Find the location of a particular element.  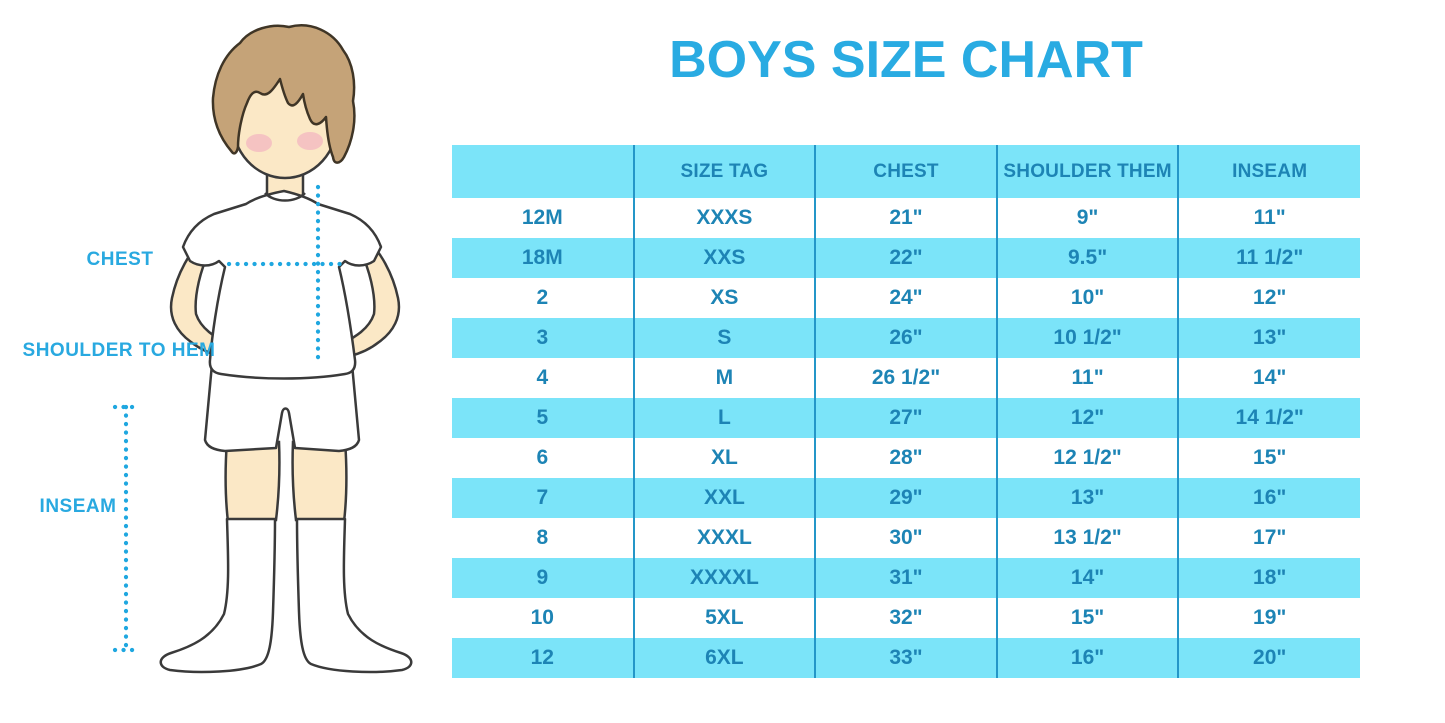

size-tag-cell: 6XL is located at coordinates (724, 658).